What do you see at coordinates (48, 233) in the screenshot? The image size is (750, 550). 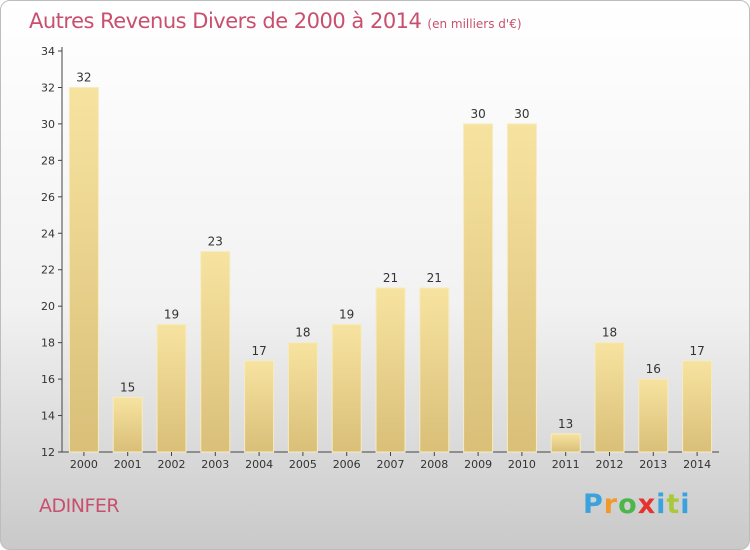 I see `y-tick-label: 24` at bounding box center [48, 233].